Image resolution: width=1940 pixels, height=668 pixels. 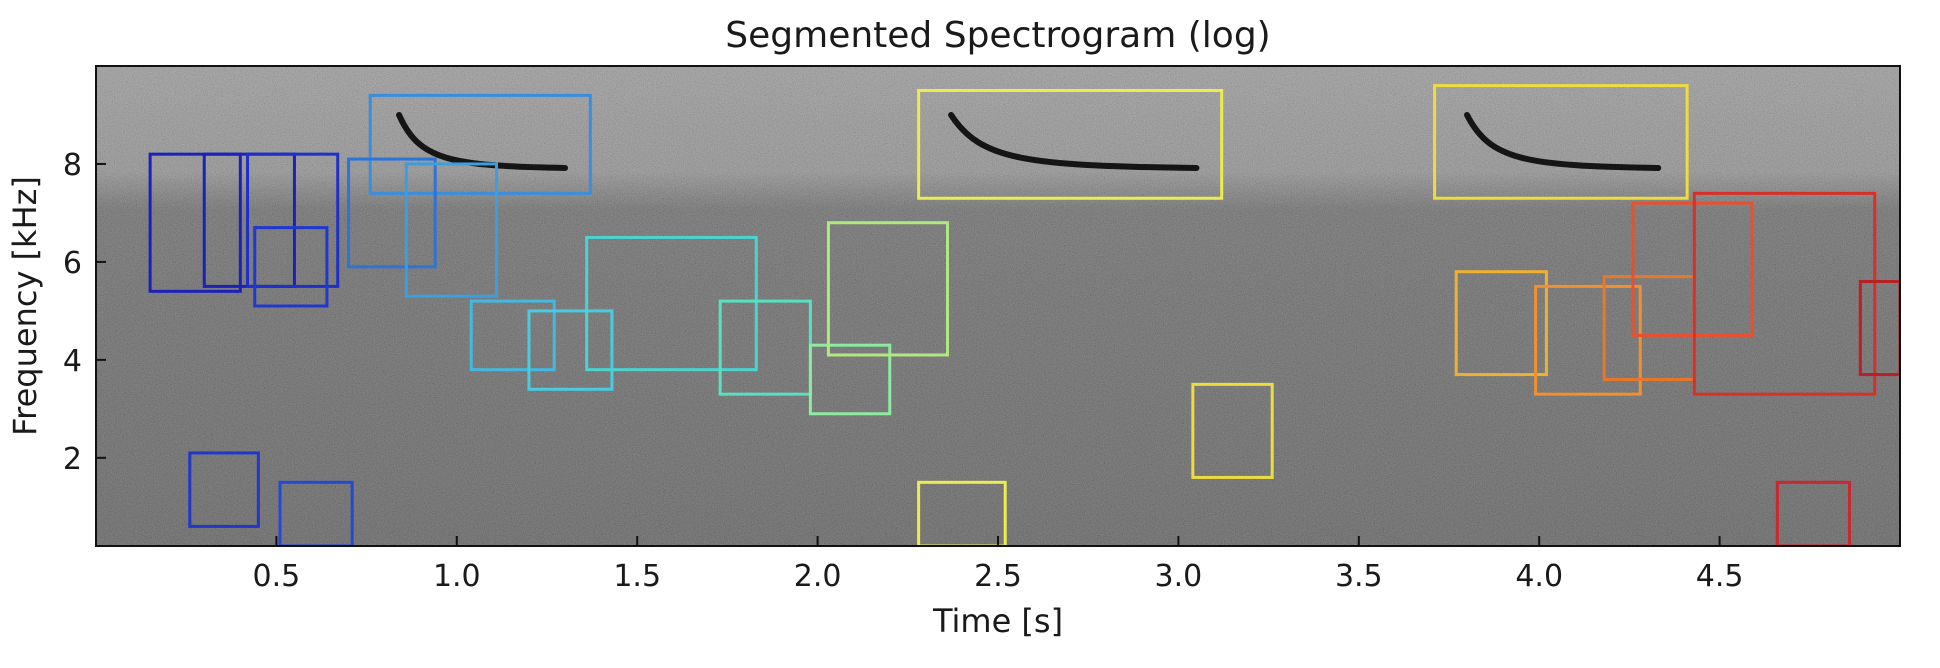 I want to click on x-tick-label: 0.5, so click(x=277, y=576).